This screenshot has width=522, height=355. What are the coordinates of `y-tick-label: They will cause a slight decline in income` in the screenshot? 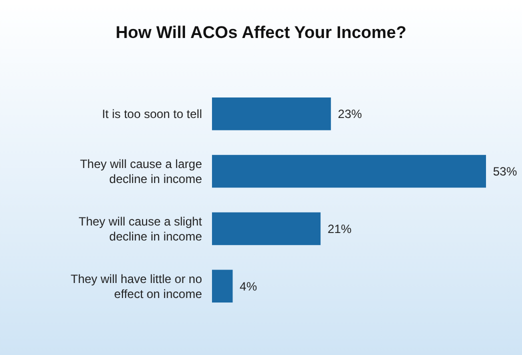 It's located at (140, 229).